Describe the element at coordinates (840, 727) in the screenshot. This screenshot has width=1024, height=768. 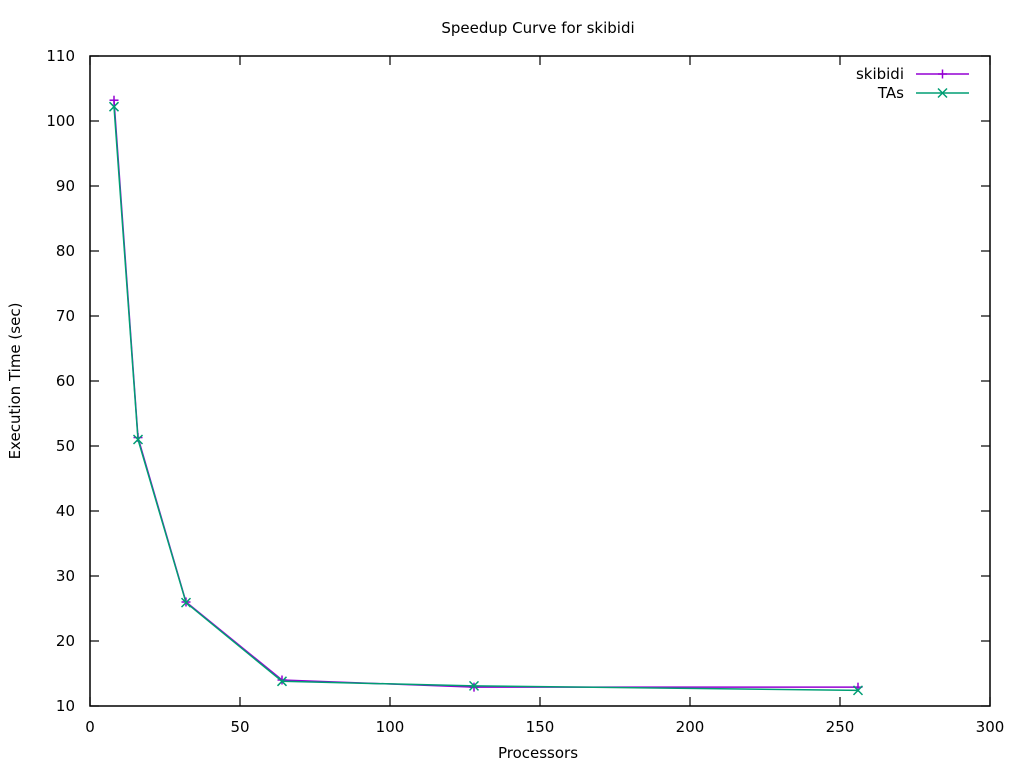
I see `x-tick-label: 250` at that location.